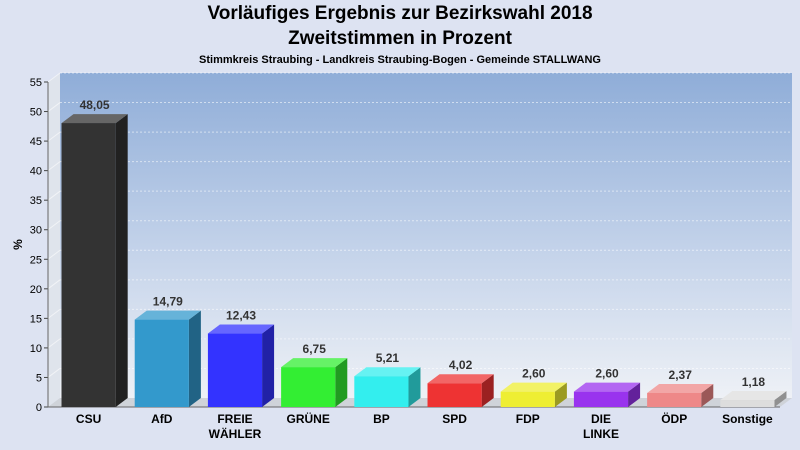 The width and height of the screenshot is (800, 450). What do you see at coordinates (168, 302) in the screenshot?
I see `bar-value-label: 14,79` at bounding box center [168, 302].